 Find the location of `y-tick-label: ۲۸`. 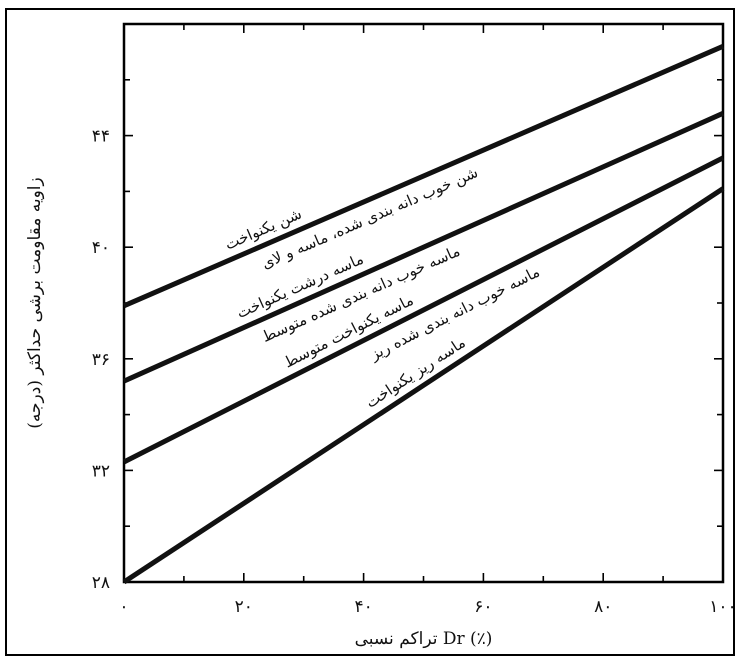

y-tick-label: ۲۸ is located at coordinates (101, 583).